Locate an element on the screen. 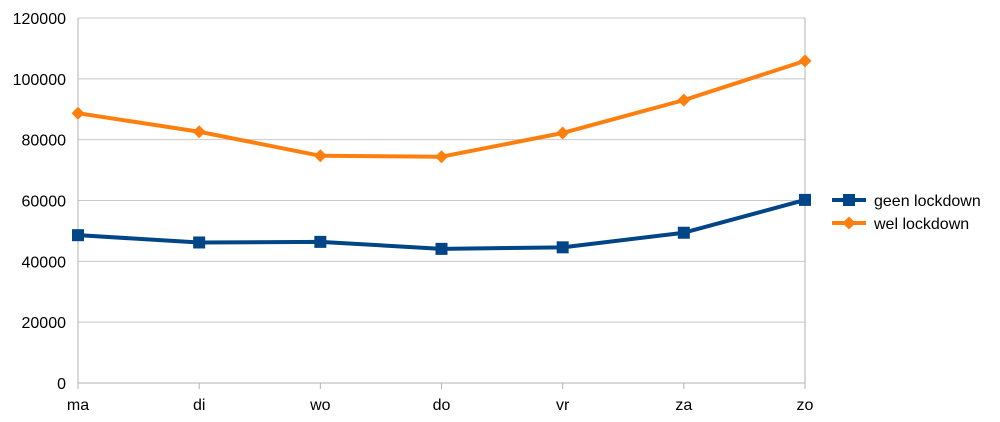  legend-entry: geen lockdown is located at coordinates (906, 201).